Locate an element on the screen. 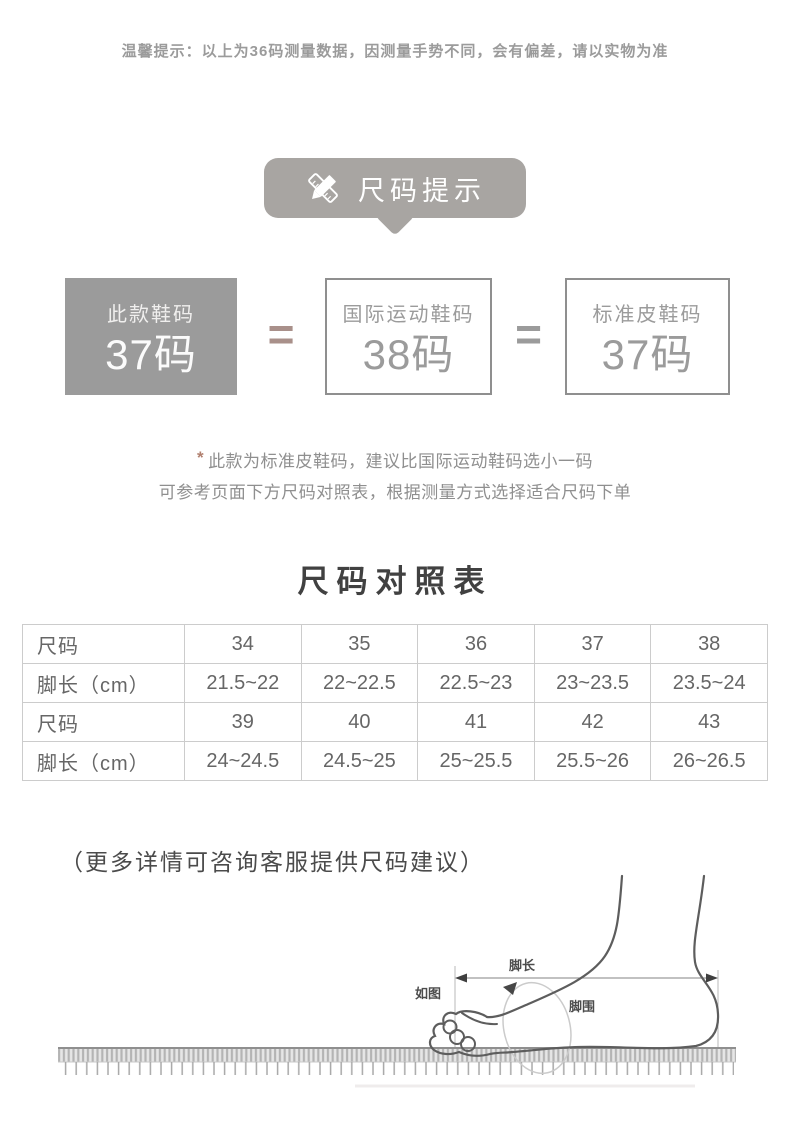  value-cell: 37 is located at coordinates (592, 644).